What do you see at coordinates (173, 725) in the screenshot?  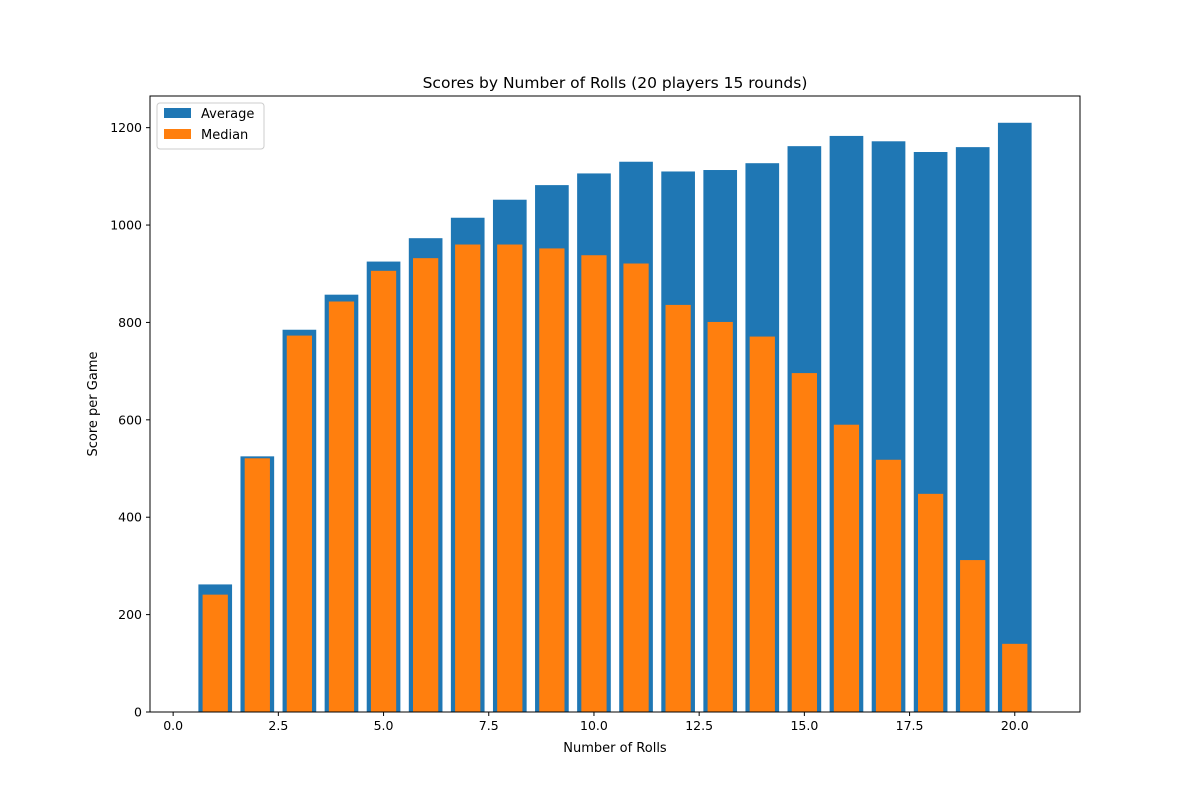 I see `x-tick-label: 0.0` at bounding box center [173, 725].